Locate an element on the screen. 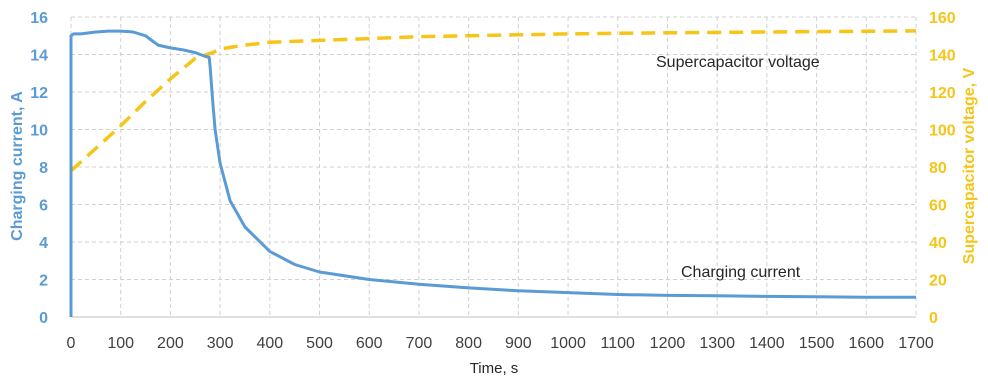  left-y-tick-label: 12 is located at coordinates (39, 93).